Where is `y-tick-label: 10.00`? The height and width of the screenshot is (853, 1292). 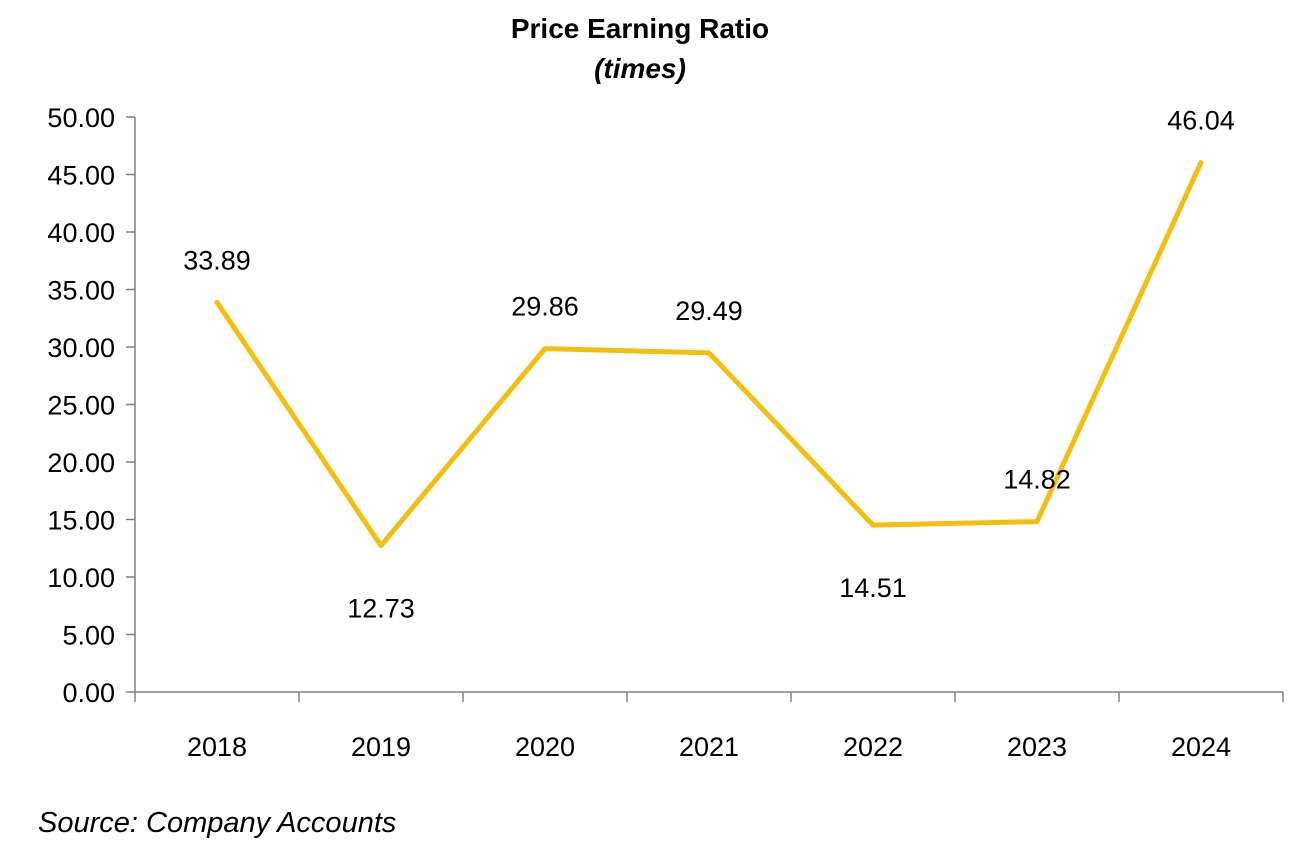
y-tick-label: 10.00 is located at coordinates (81, 578).